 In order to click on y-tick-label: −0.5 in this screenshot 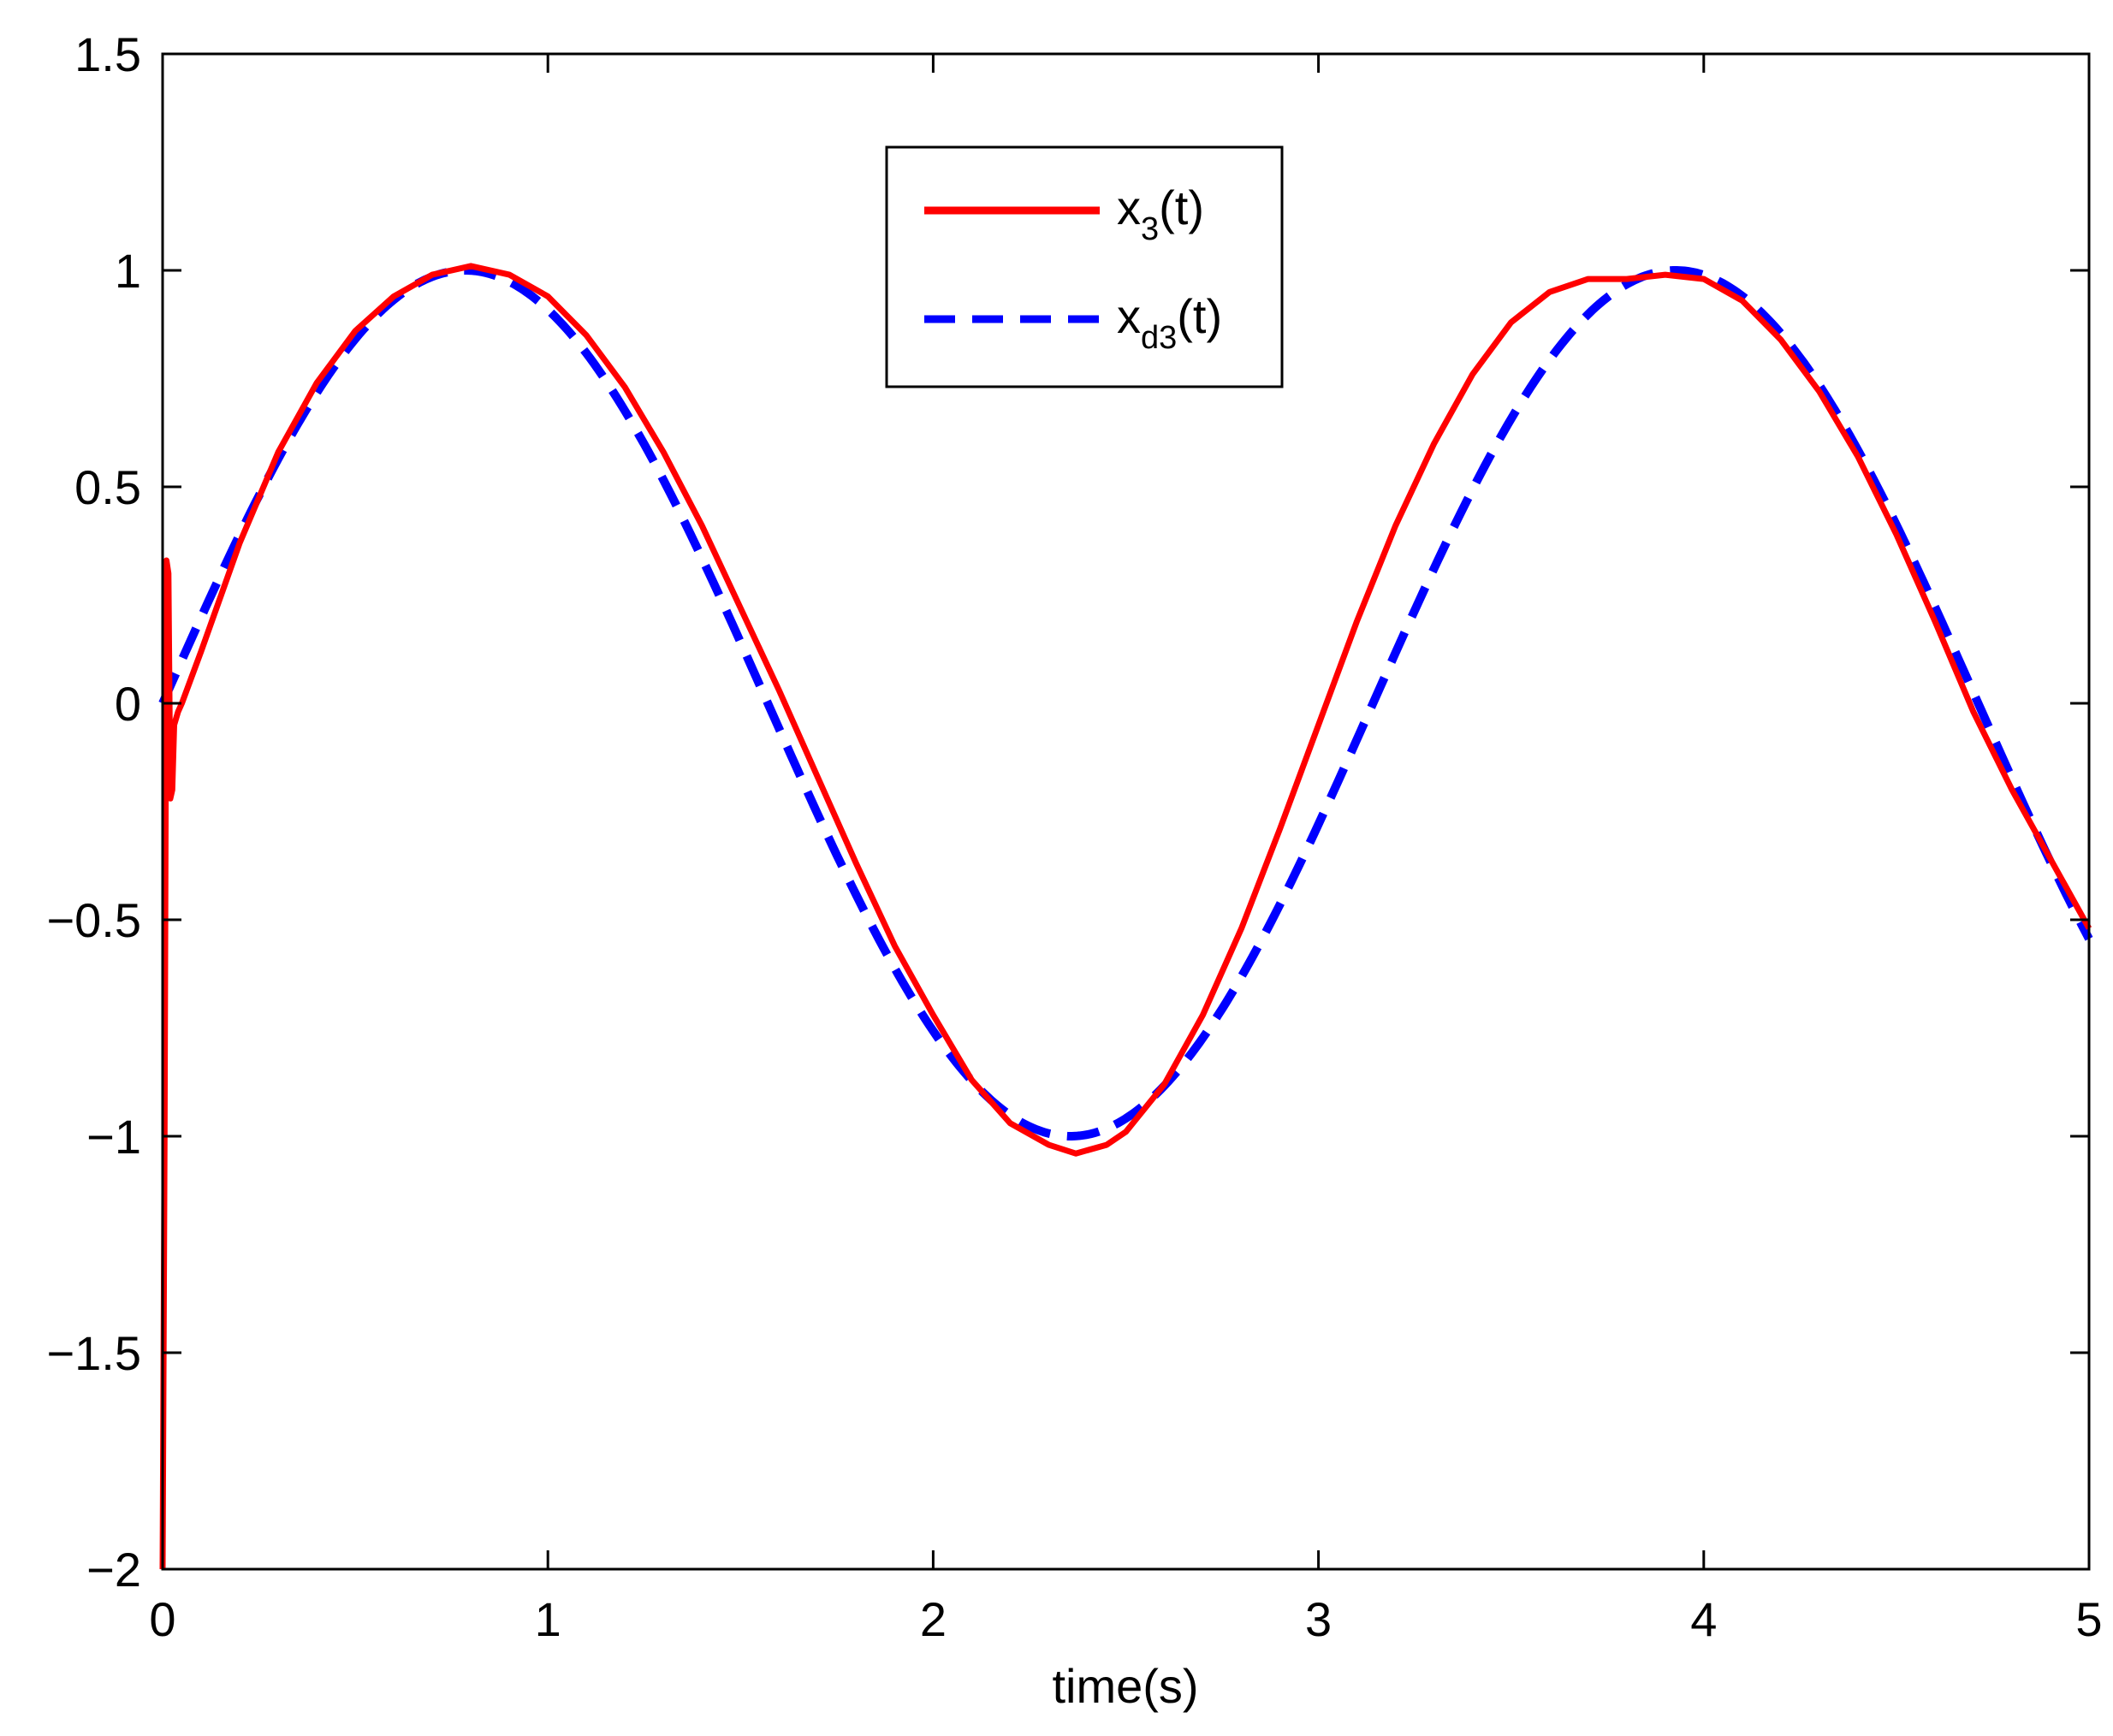, I will do `click(93, 920)`.